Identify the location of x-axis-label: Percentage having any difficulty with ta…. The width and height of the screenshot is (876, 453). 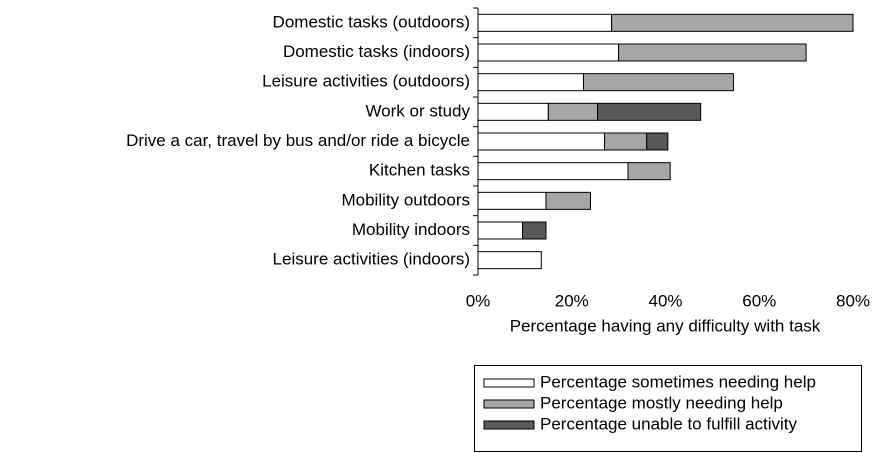
(665, 325).